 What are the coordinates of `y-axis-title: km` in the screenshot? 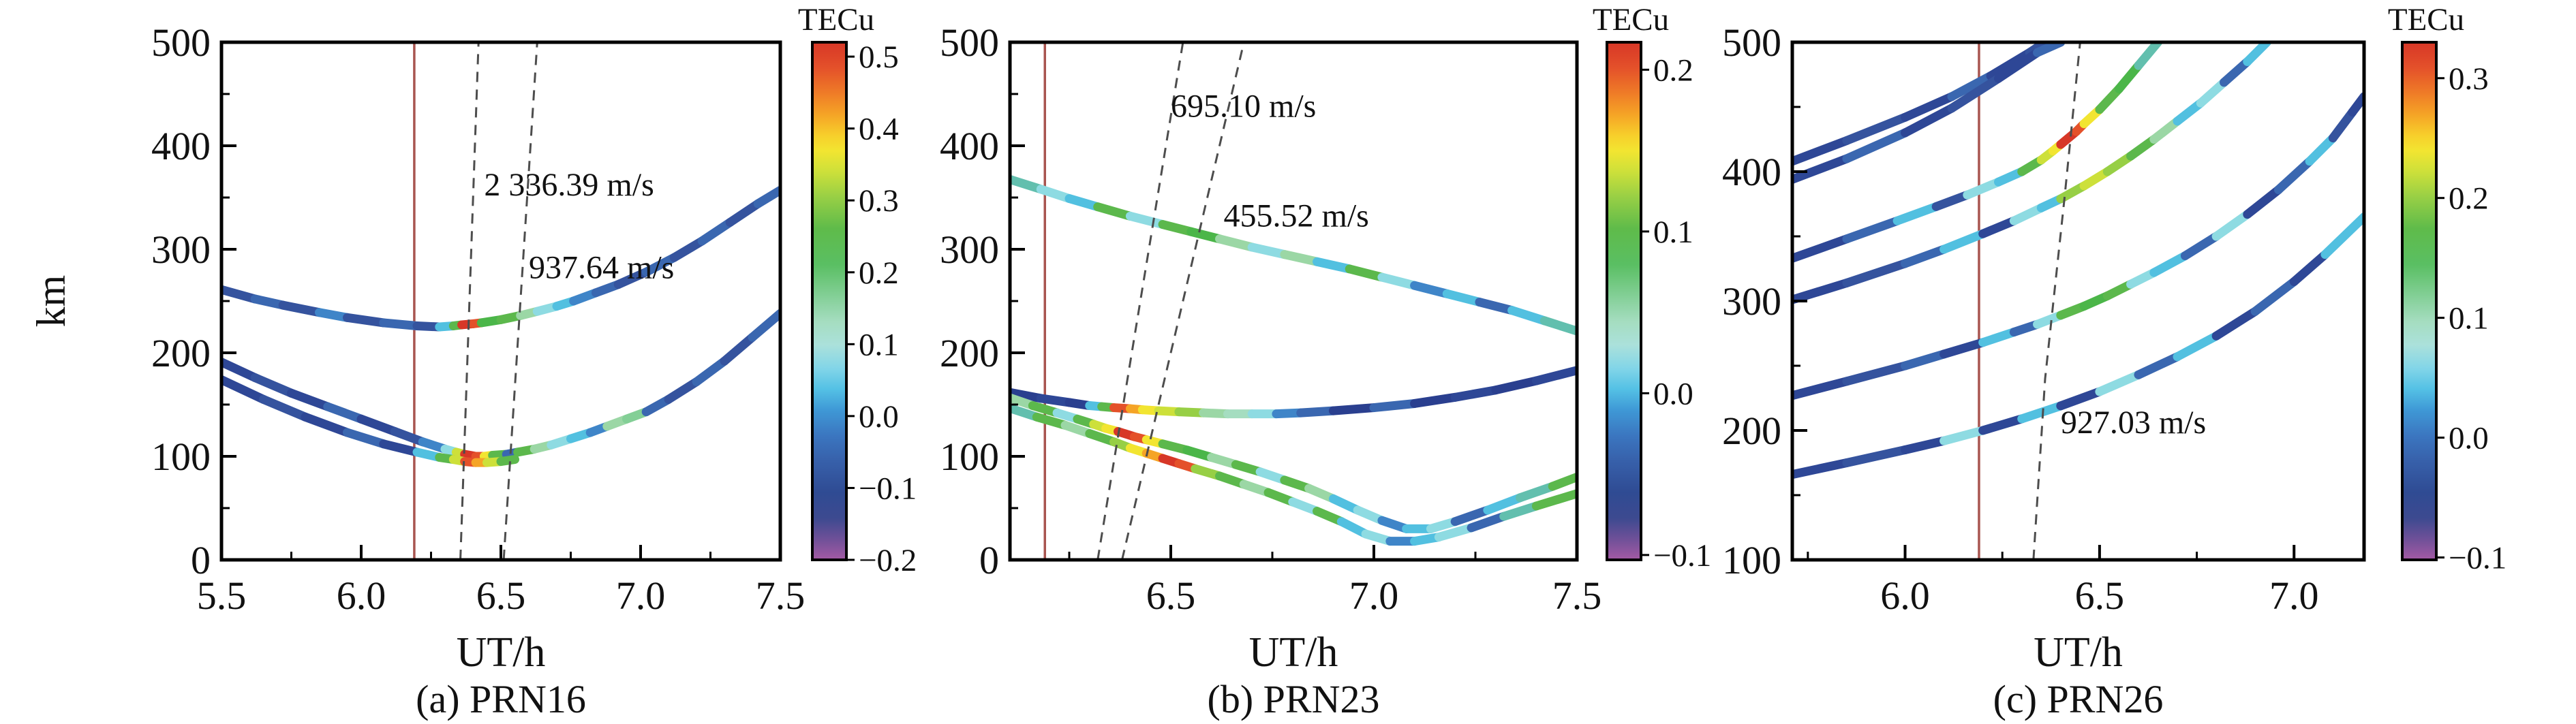 It's located at (51, 301).